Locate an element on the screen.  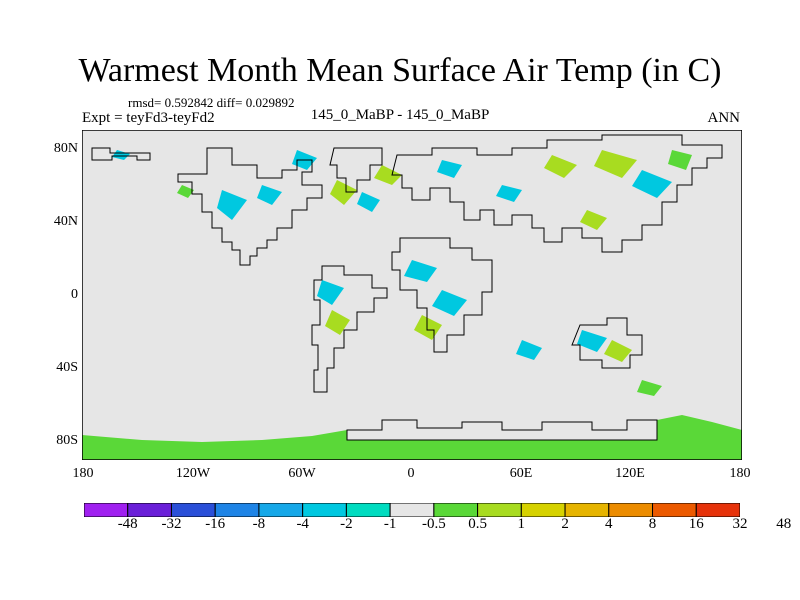
colorbar is located at coordinates (412, 510).